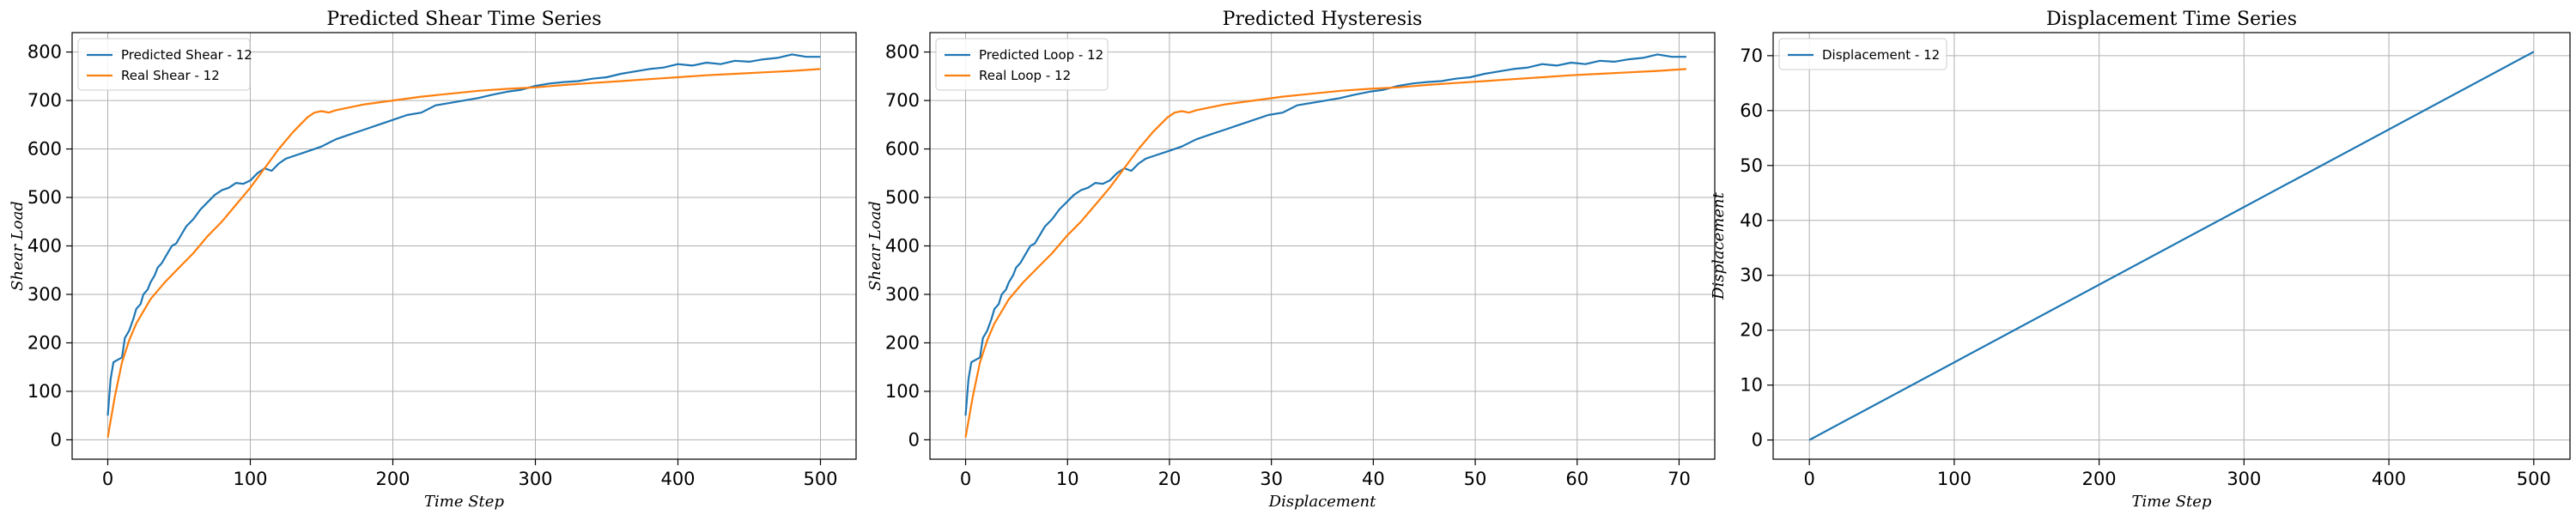  What do you see at coordinates (1751, 165) in the screenshot?
I see `y-tick-label: 50` at bounding box center [1751, 165].